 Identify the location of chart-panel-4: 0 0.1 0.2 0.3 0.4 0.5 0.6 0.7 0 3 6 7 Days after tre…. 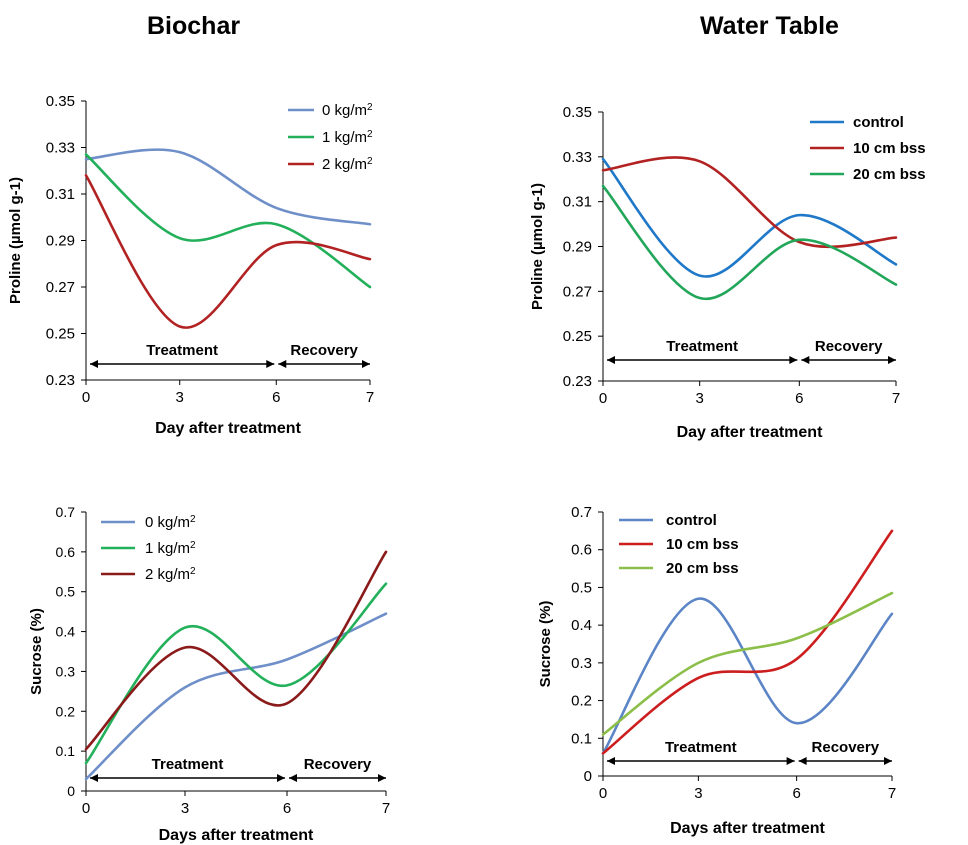
(716, 670).